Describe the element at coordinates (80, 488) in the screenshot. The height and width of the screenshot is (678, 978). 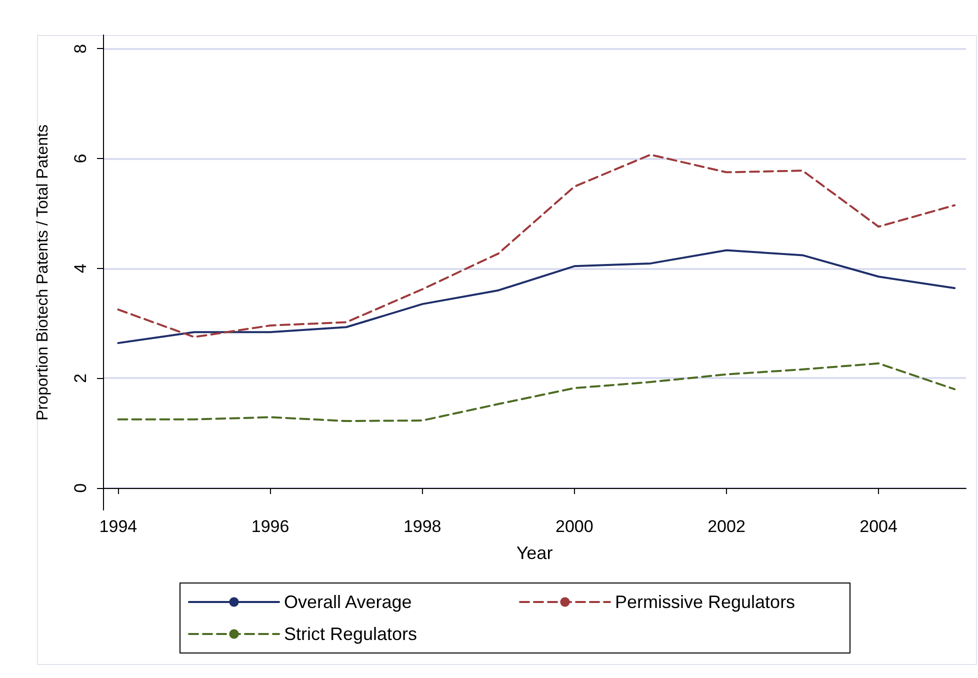
I see `y-tick-label: 0` at that location.